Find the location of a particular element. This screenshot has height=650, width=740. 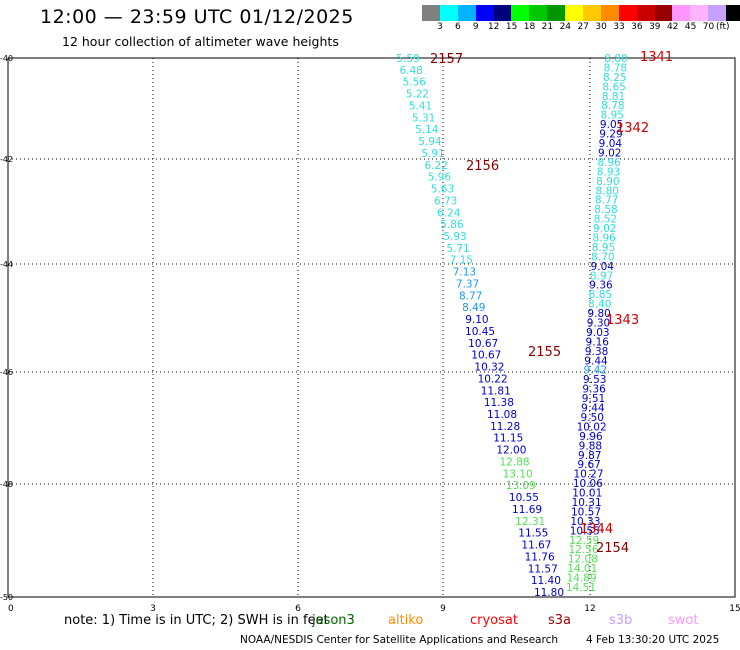

swh-value-ascending: 8.93 is located at coordinates (608, 172).